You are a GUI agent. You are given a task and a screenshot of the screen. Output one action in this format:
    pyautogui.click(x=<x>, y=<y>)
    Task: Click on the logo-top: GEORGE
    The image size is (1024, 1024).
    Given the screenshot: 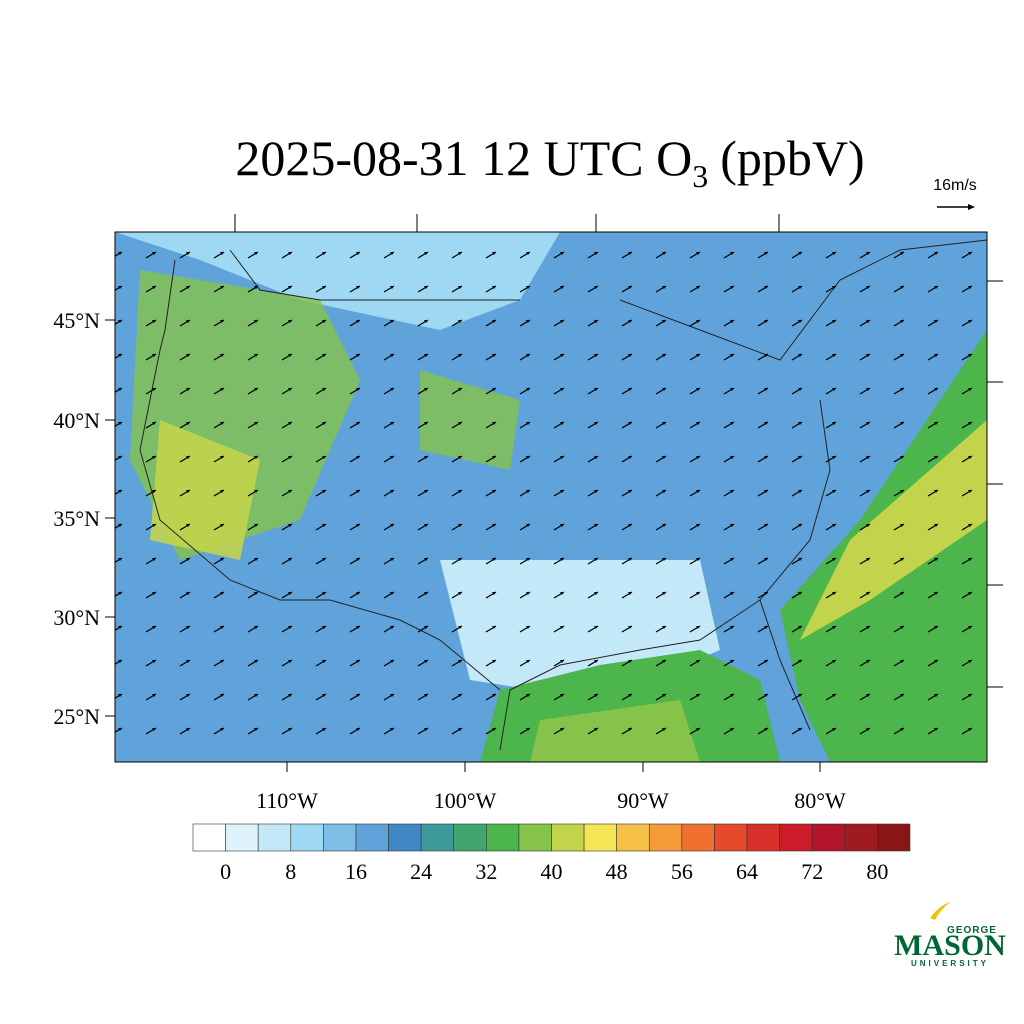 What is the action you would take?
    pyautogui.click(x=972, y=930)
    